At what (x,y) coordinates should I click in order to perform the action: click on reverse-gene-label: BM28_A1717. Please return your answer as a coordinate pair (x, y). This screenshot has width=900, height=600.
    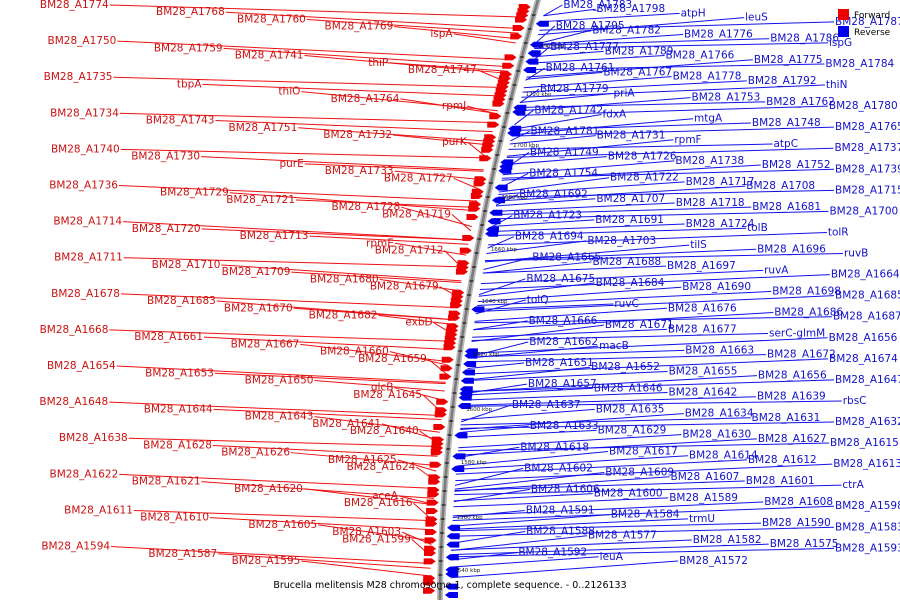
    Looking at the image, I should click on (720, 182).